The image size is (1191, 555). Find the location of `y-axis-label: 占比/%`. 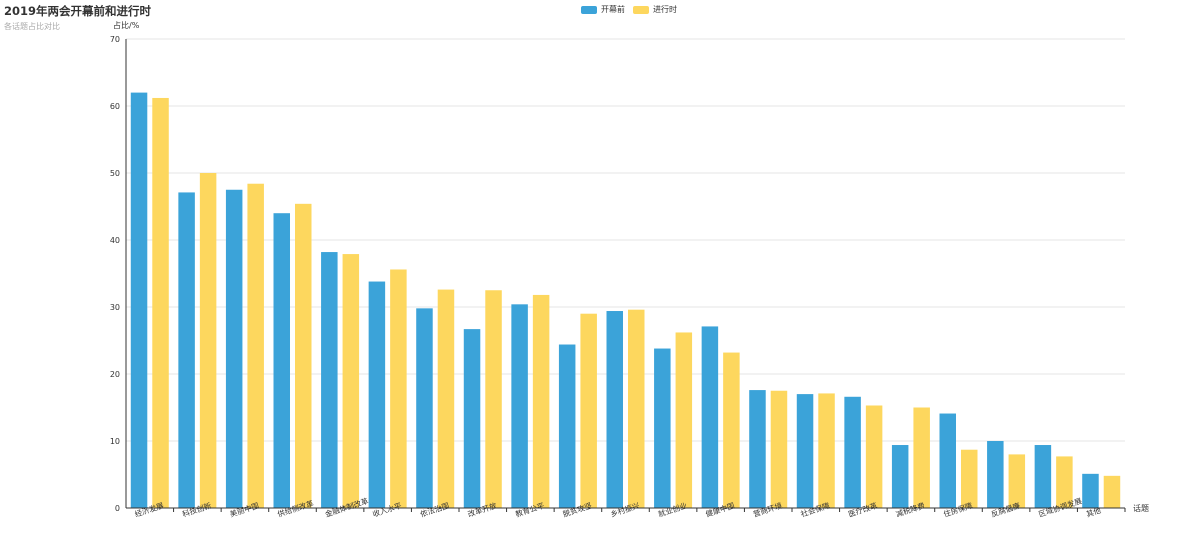

y-axis-label: 占比/% is located at coordinates (126, 25).